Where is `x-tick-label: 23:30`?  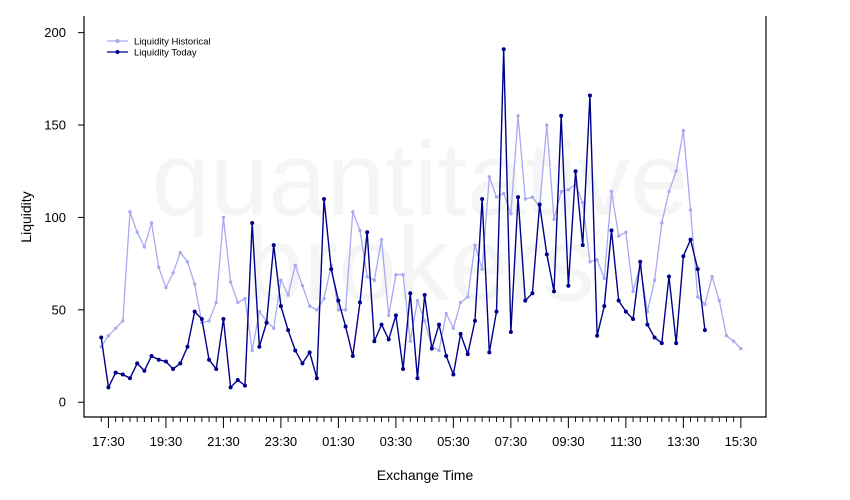 x-tick-label: 23:30 is located at coordinates (281, 441).